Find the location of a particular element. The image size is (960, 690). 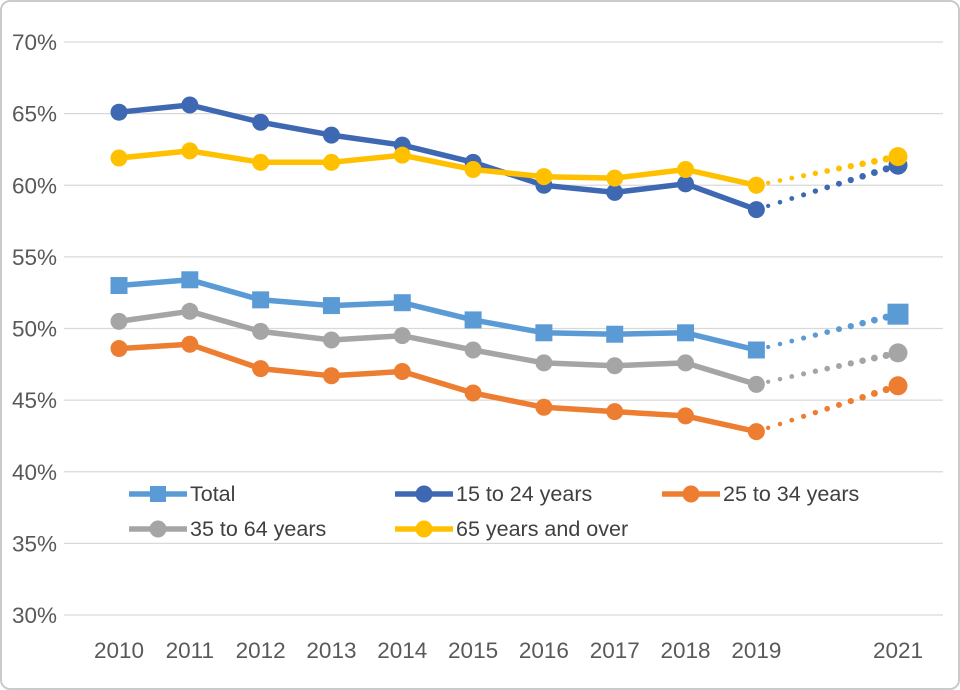

data-point-65-years-and-over-2010 is located at coordinates (119, 158).